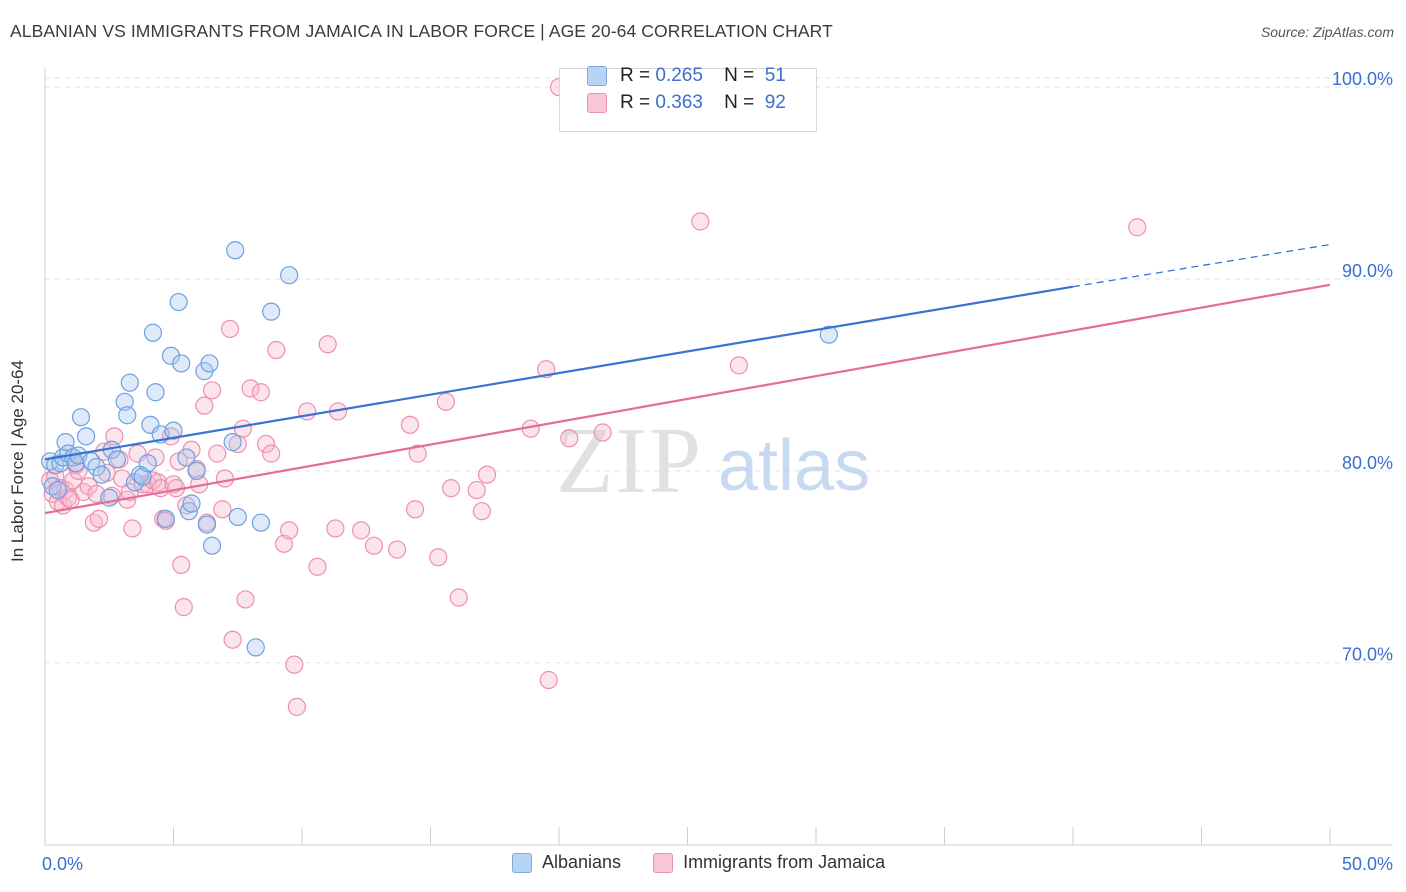 This screenshot has width=1406, height=892. Describe the element at coordinates (17, 461) in the screenshot. I see `y-axis-label: In Labor Force | Age 20-64` at that location.